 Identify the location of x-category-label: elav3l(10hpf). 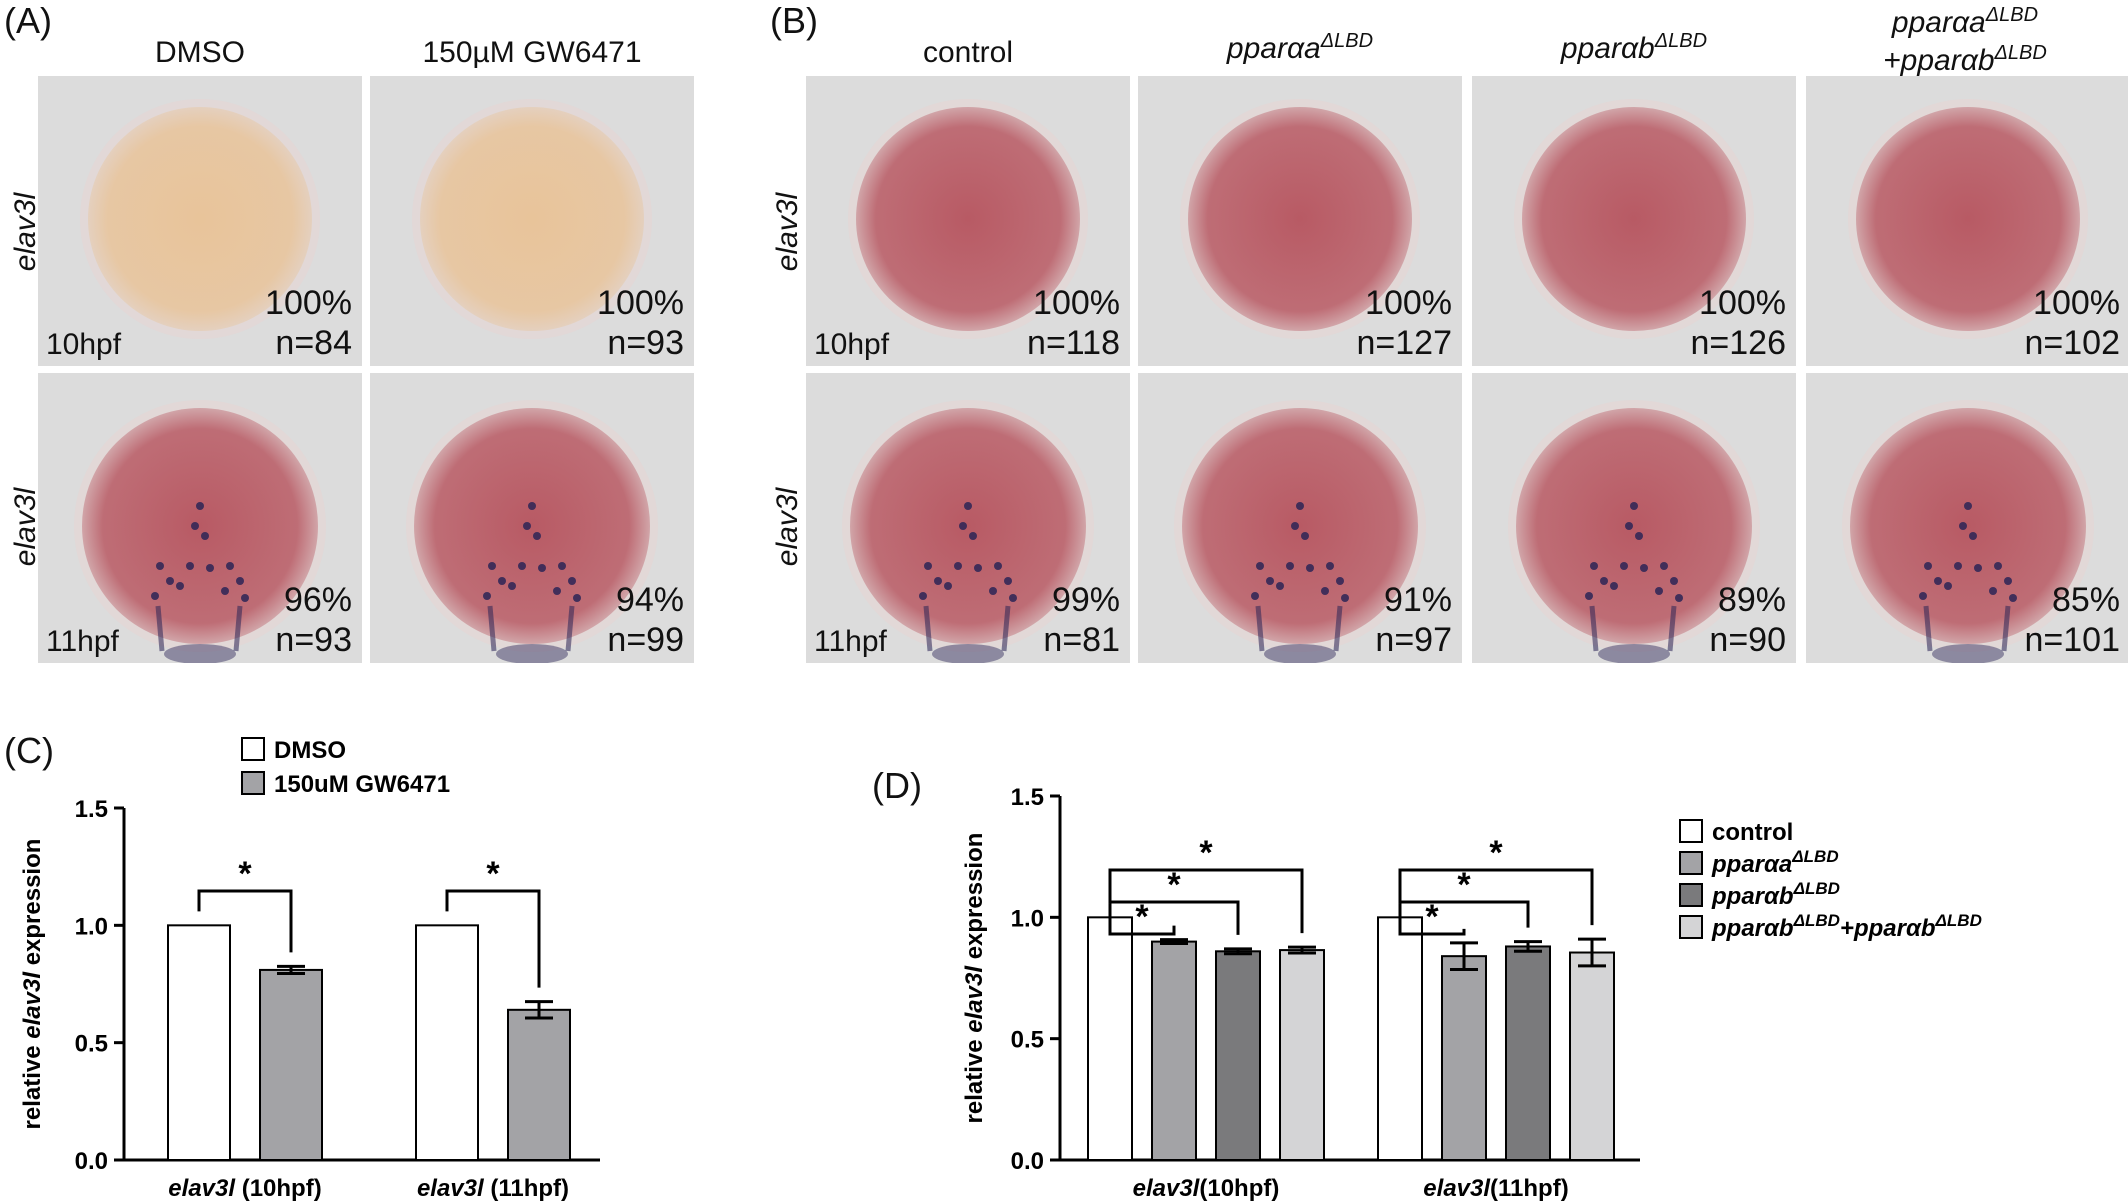
(1206, 1188).